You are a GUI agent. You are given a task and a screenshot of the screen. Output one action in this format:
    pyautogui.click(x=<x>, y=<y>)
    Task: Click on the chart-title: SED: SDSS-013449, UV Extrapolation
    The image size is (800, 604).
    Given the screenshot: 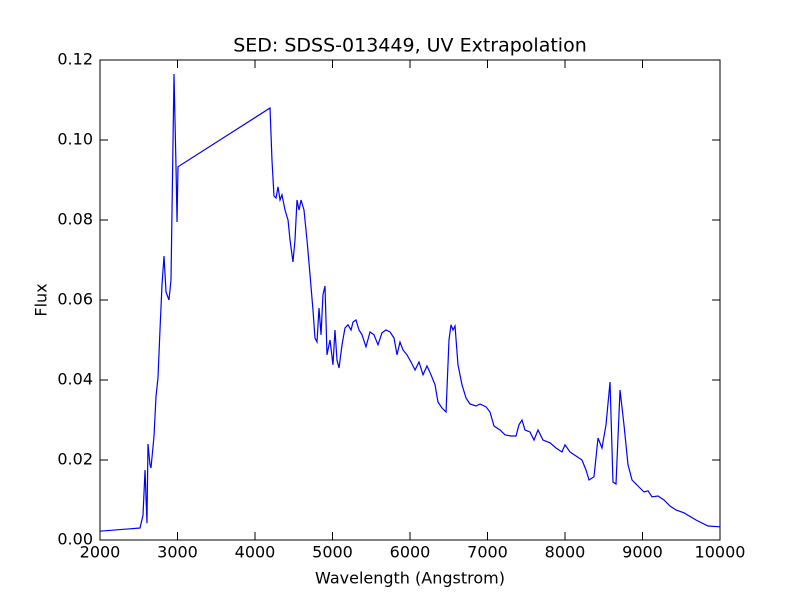 What is the action you would take?
    pyautogui.click(x=410, y=46)
    